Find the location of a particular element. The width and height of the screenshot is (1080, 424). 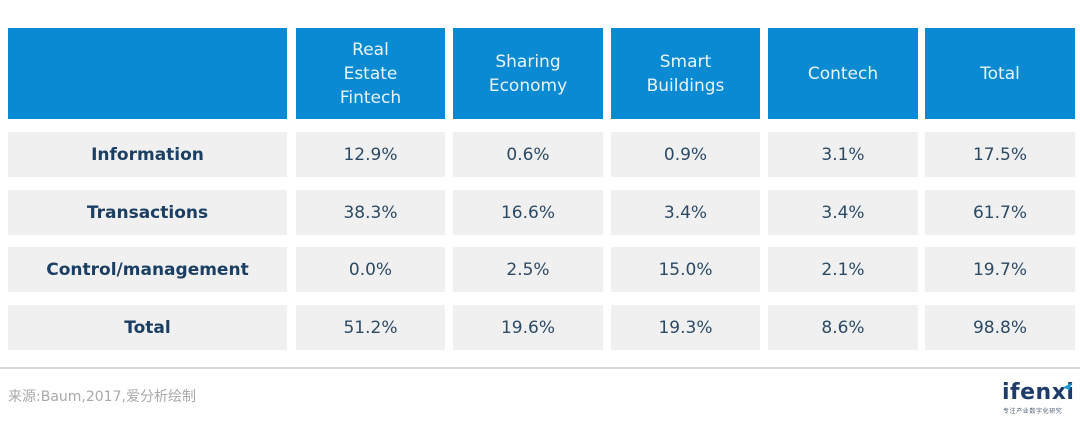

header-line: Contech is located at coordinates (843, 73).